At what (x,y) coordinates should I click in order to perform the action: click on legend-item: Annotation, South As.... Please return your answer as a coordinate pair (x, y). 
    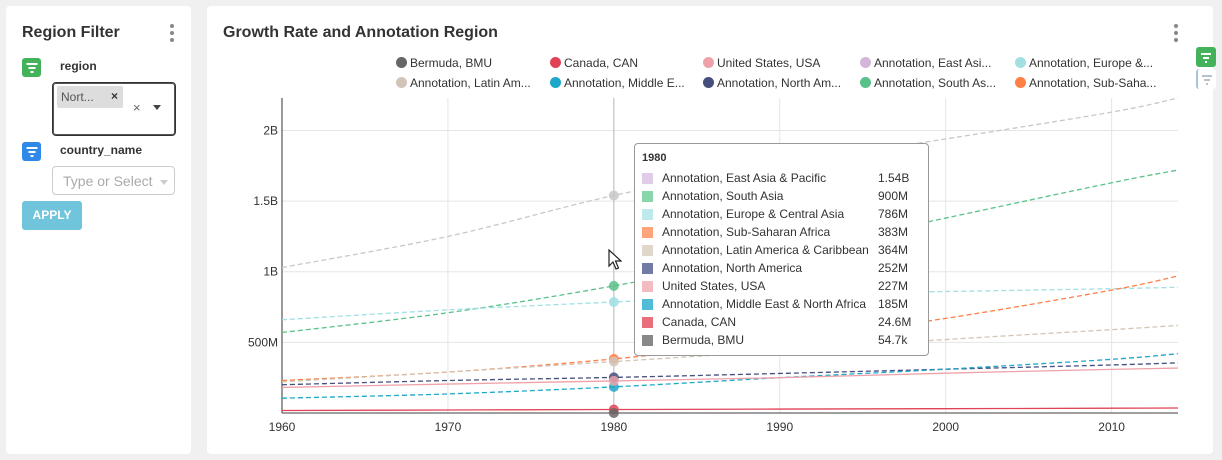
    Looking at the image, I should click on (928, 83).